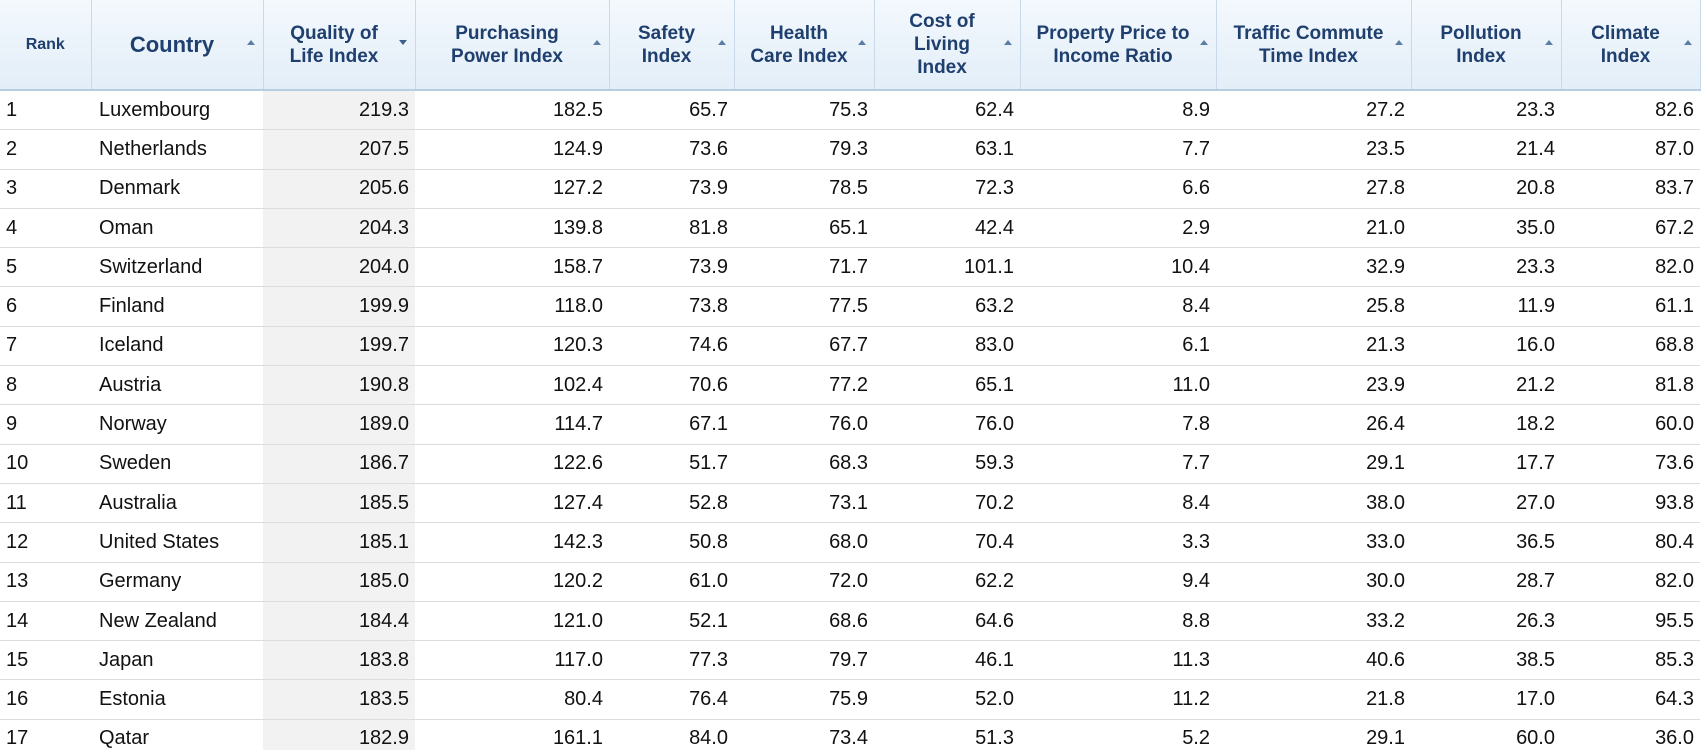 This screenshot has width=1701, height=750. What do you see at coordinates (671, 464) in the screenshot?
I see `table-cell: 51.7` at bounding box center [671, 464].